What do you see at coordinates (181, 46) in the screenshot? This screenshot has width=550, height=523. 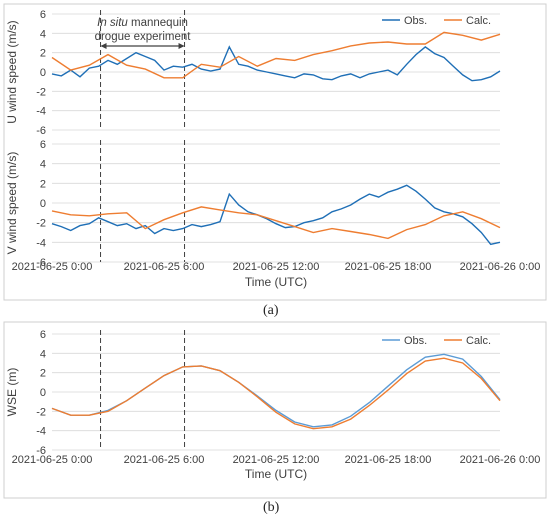 I see `arrow-head-right` at bounding box center [181, 46].